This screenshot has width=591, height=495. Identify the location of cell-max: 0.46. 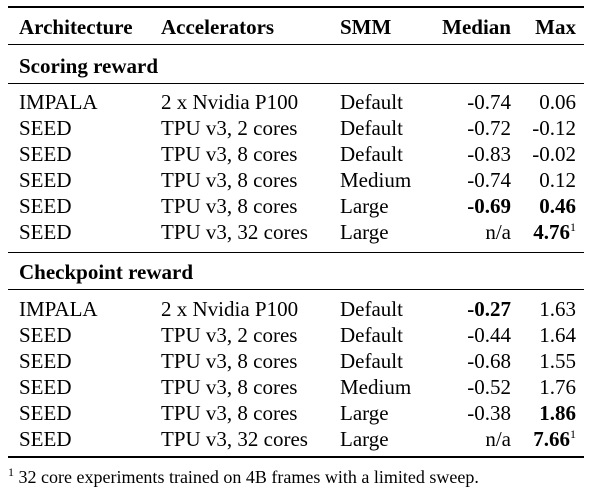
(557, 206).